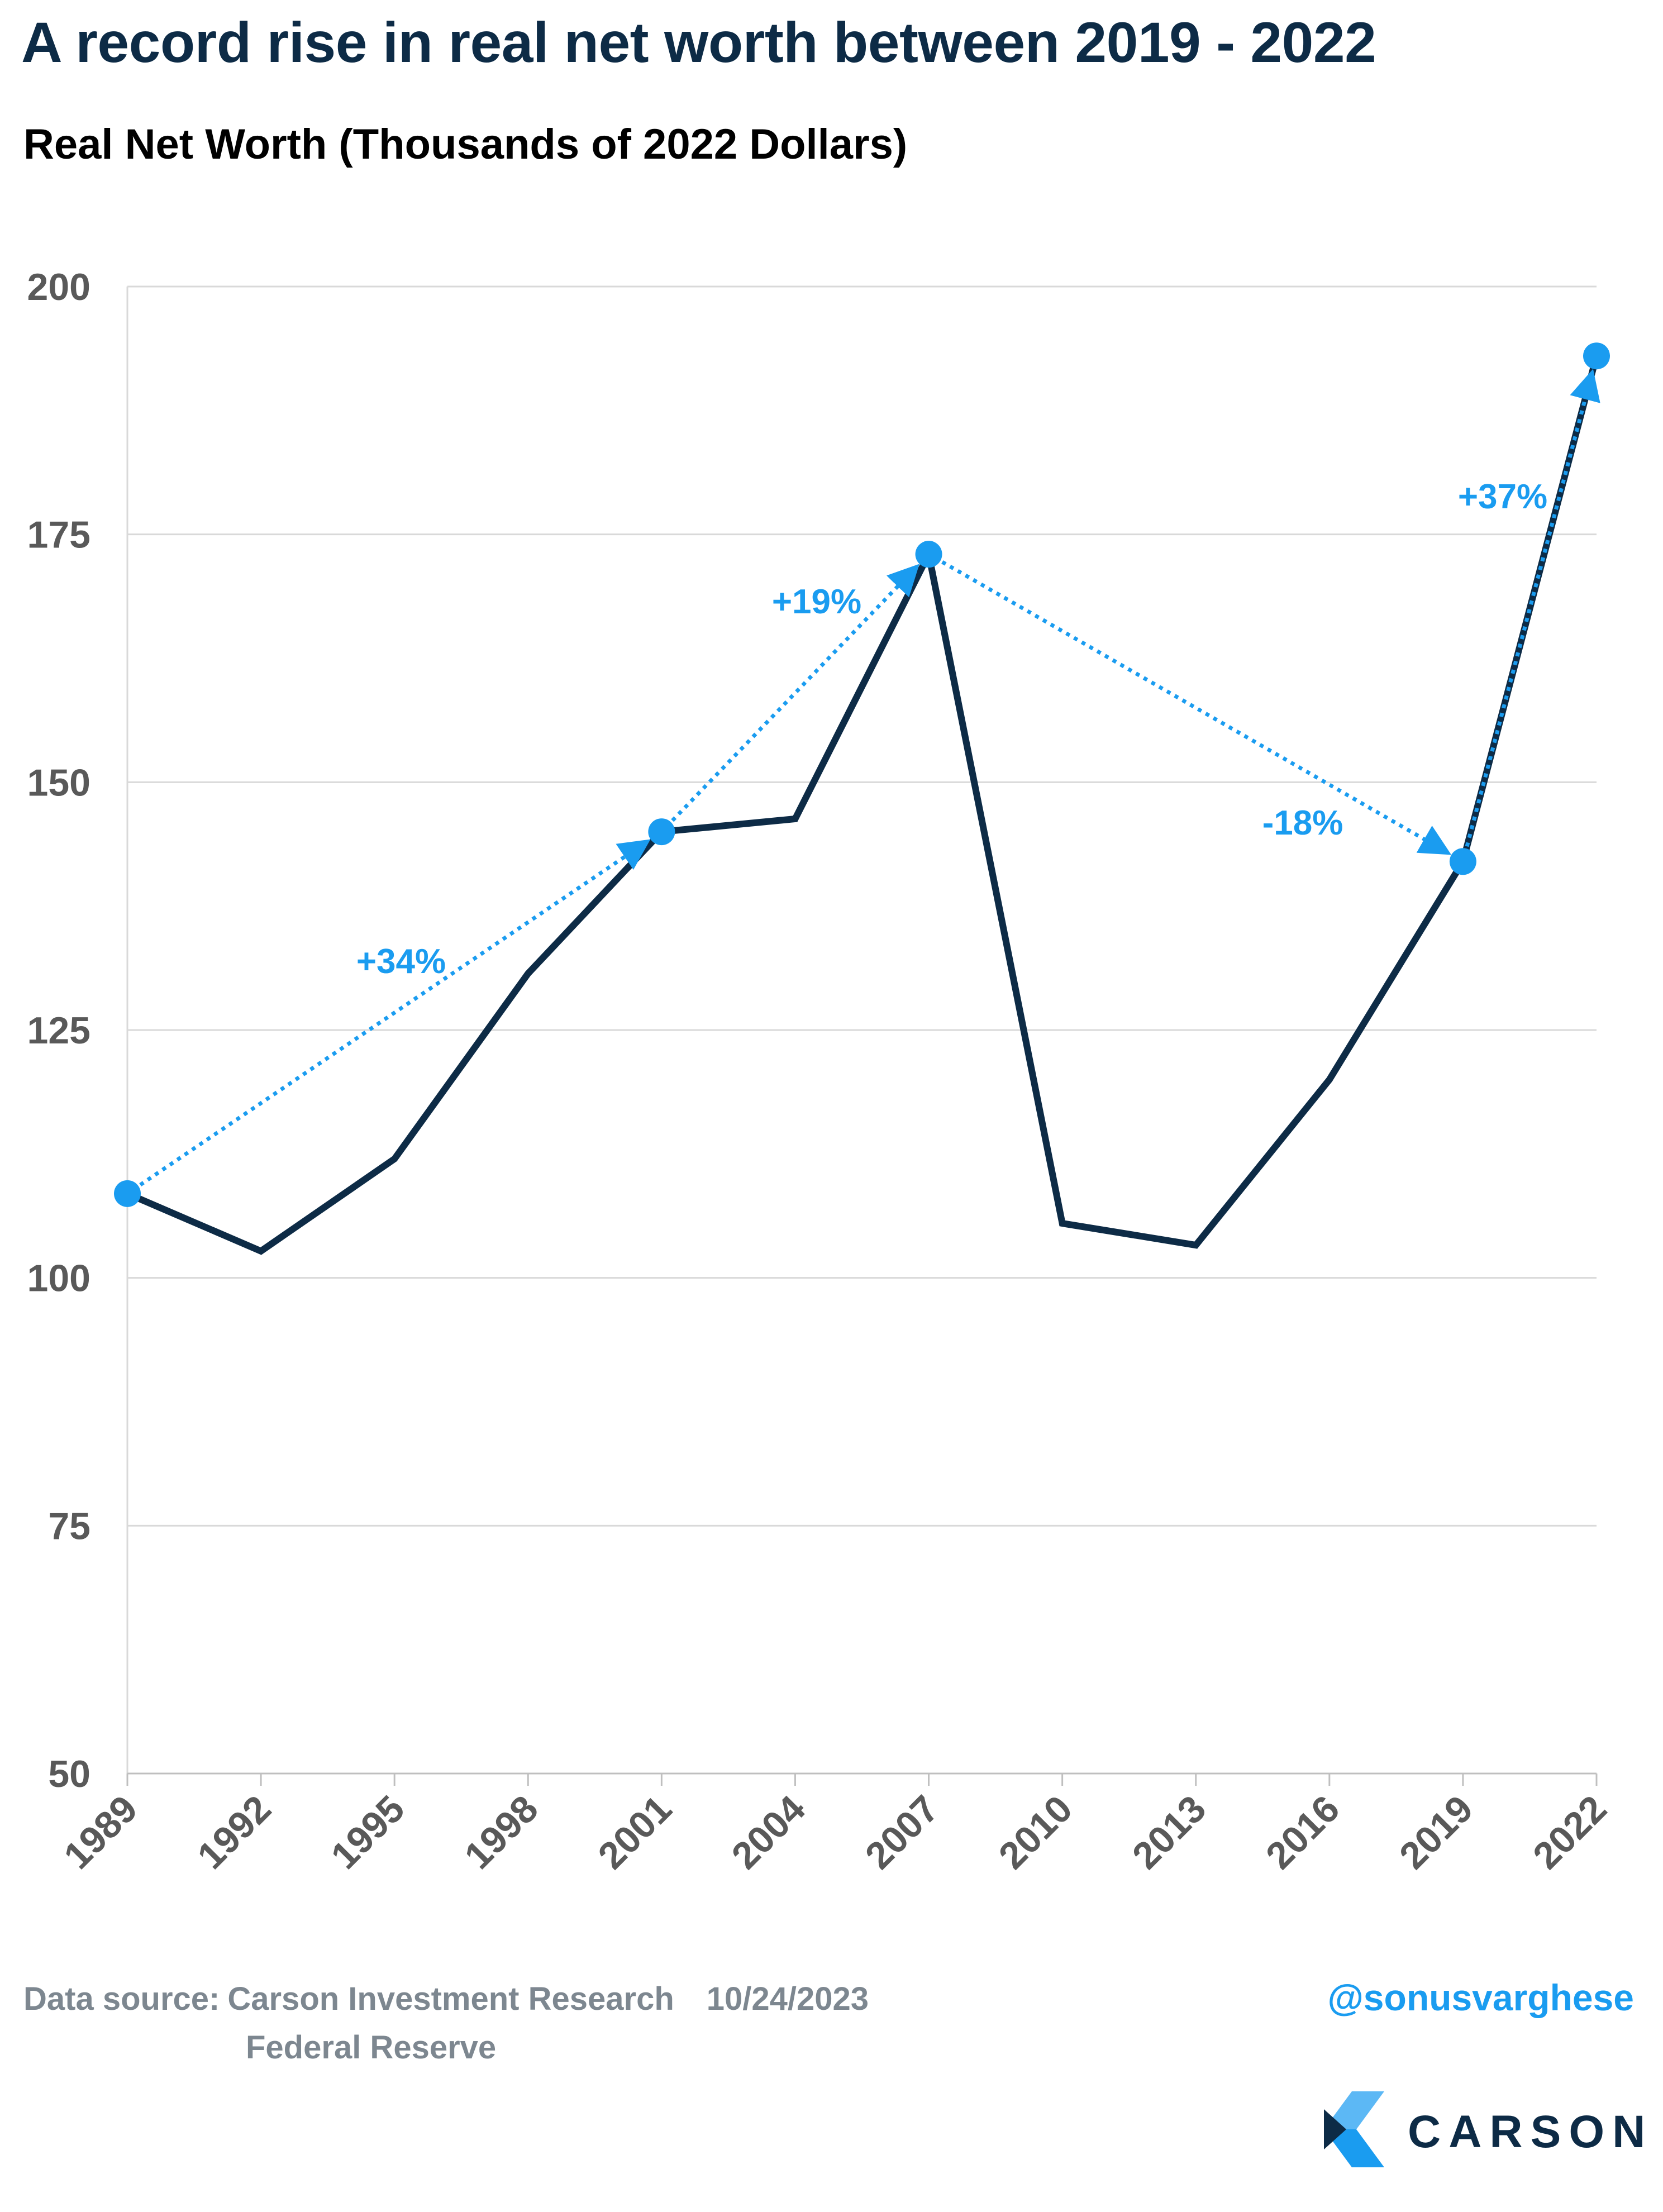 The width and height of the screenshot is (1663, 2212). I want to click on change-label: +34%, so click(401, 962).